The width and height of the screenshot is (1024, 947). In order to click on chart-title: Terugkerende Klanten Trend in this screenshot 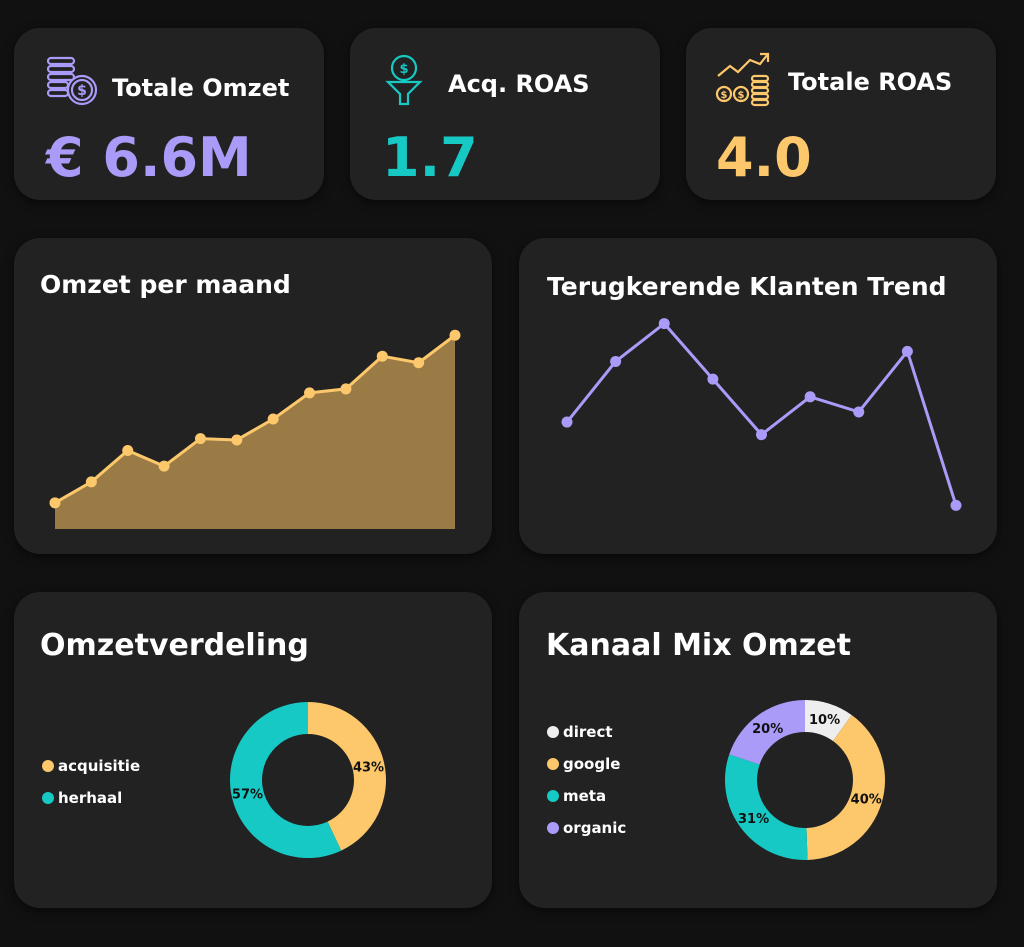, I will do `click(747, 286)`.